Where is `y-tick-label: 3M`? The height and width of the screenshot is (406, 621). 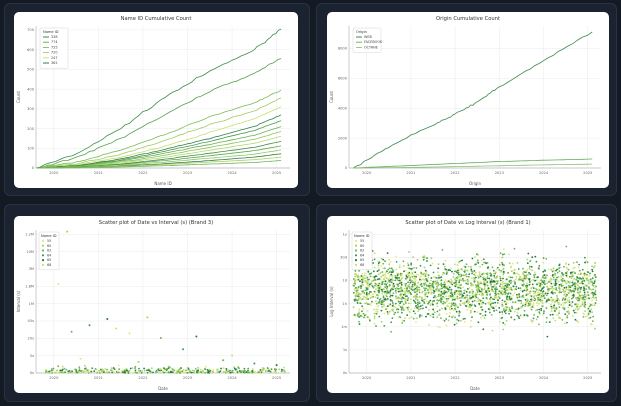
y-tick-label: 3M is located at coordinates (31, 269).